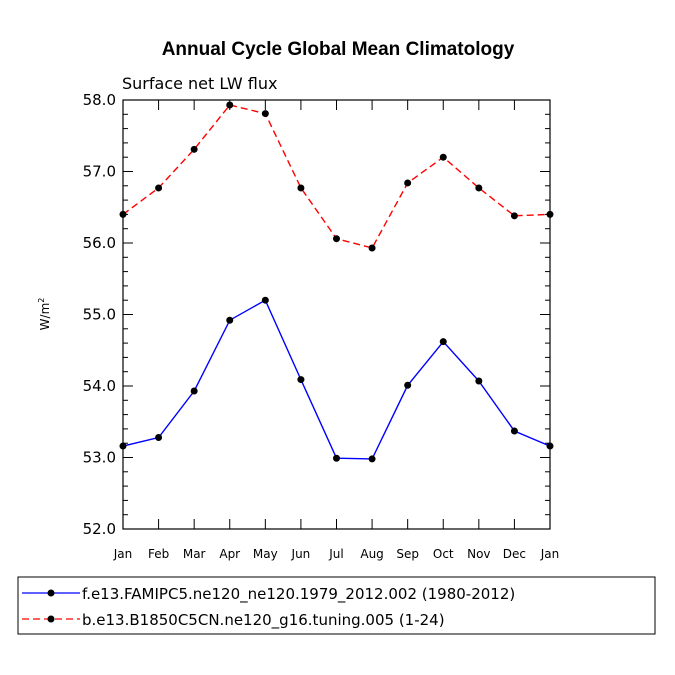  I want to click on x-tick-label: Oct, so click(443, 554).